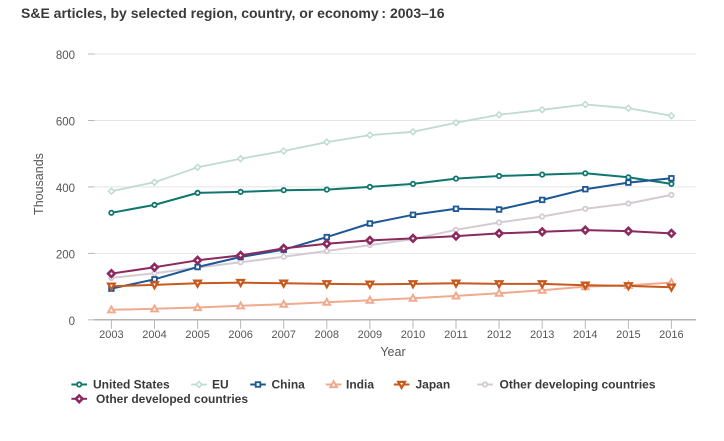  I want to click on svg-text: 2013, so click(542, 335).